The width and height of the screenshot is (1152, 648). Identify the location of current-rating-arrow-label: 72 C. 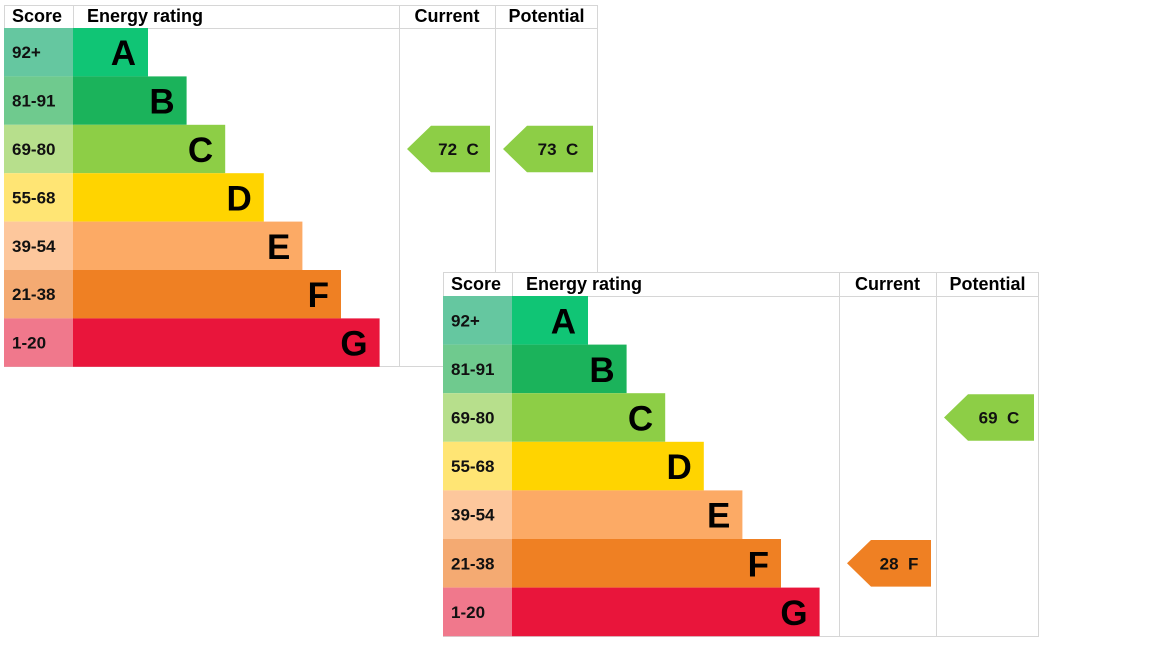
(458, 149).